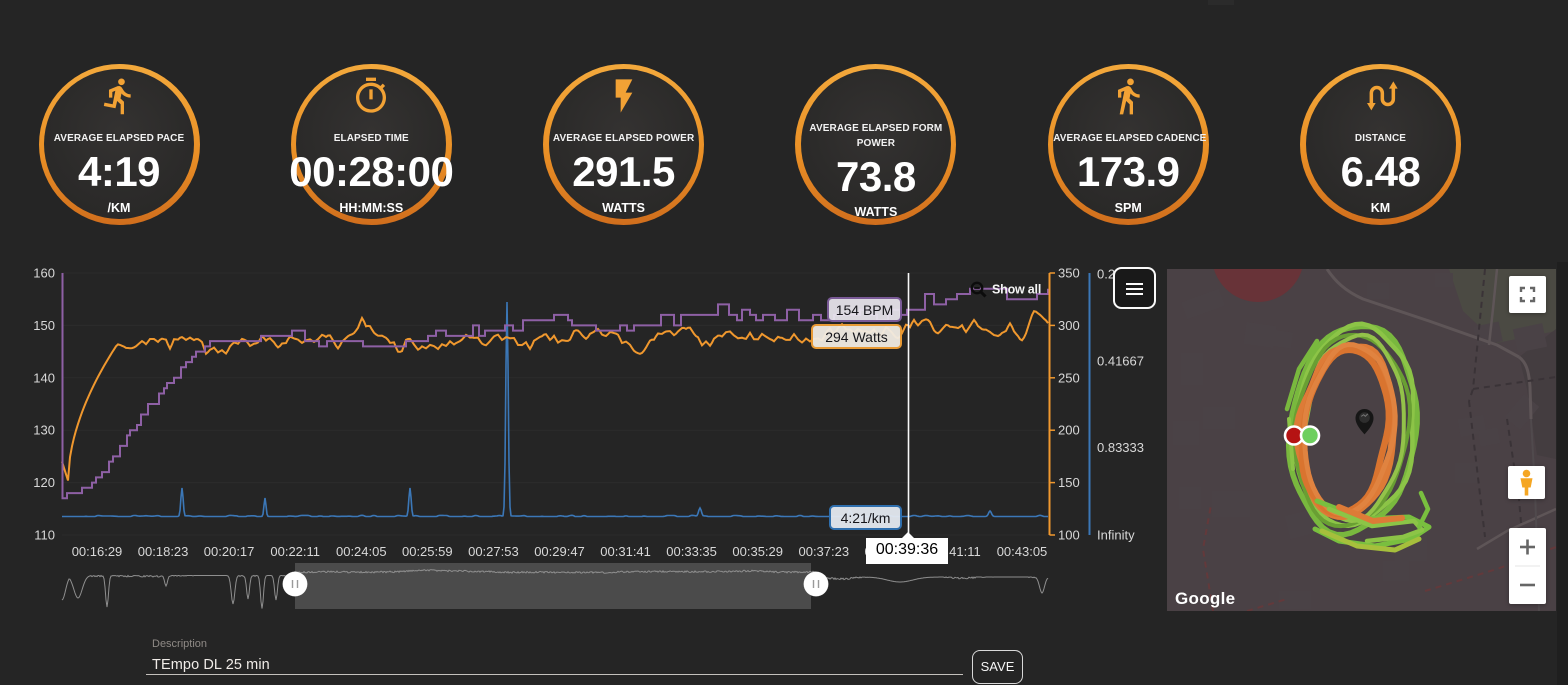 The width and height of the screenshot is (1568, 685). Describe the element at coordinates (823, 551) in the screenshot. I see `svg-text: 00:37:23` at that location.